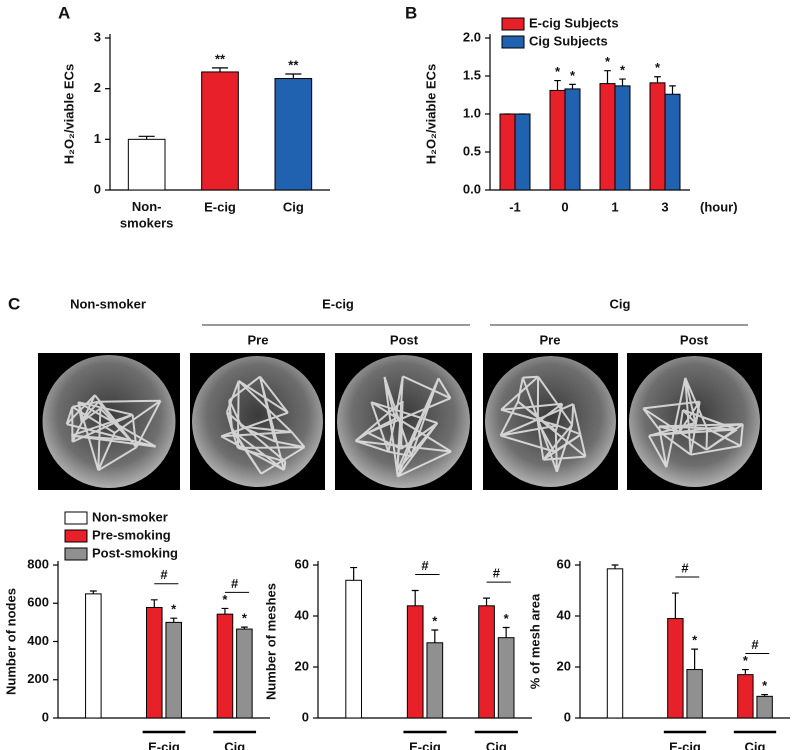 Image resolution: width=800 pixels, height=750 pixels. Describe the element at coordinates (411, 12) in the screenshot. I see `panel-letter: B` at that location.